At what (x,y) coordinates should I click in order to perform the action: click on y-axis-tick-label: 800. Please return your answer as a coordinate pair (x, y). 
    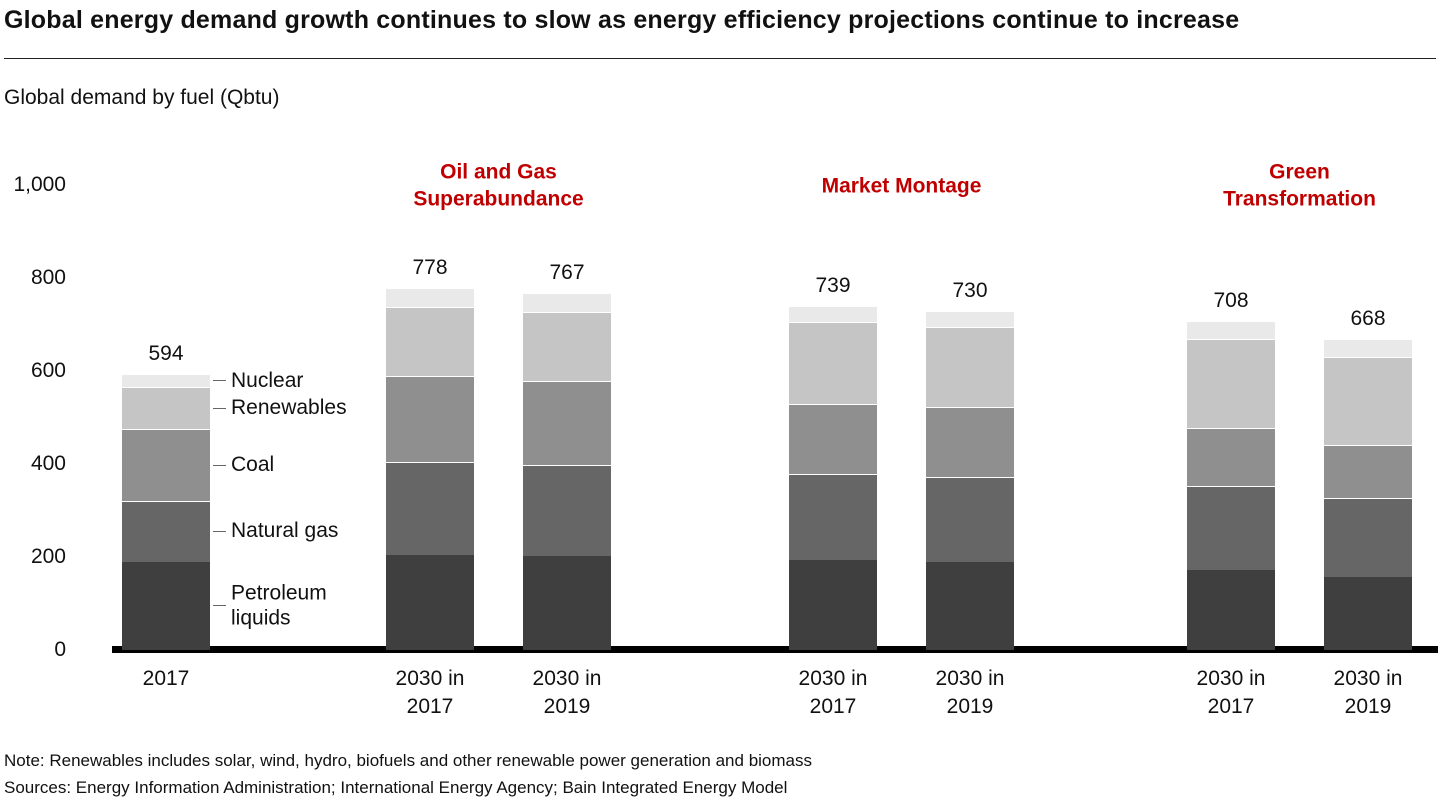
    Looking at the image, I should click on (48, 277).